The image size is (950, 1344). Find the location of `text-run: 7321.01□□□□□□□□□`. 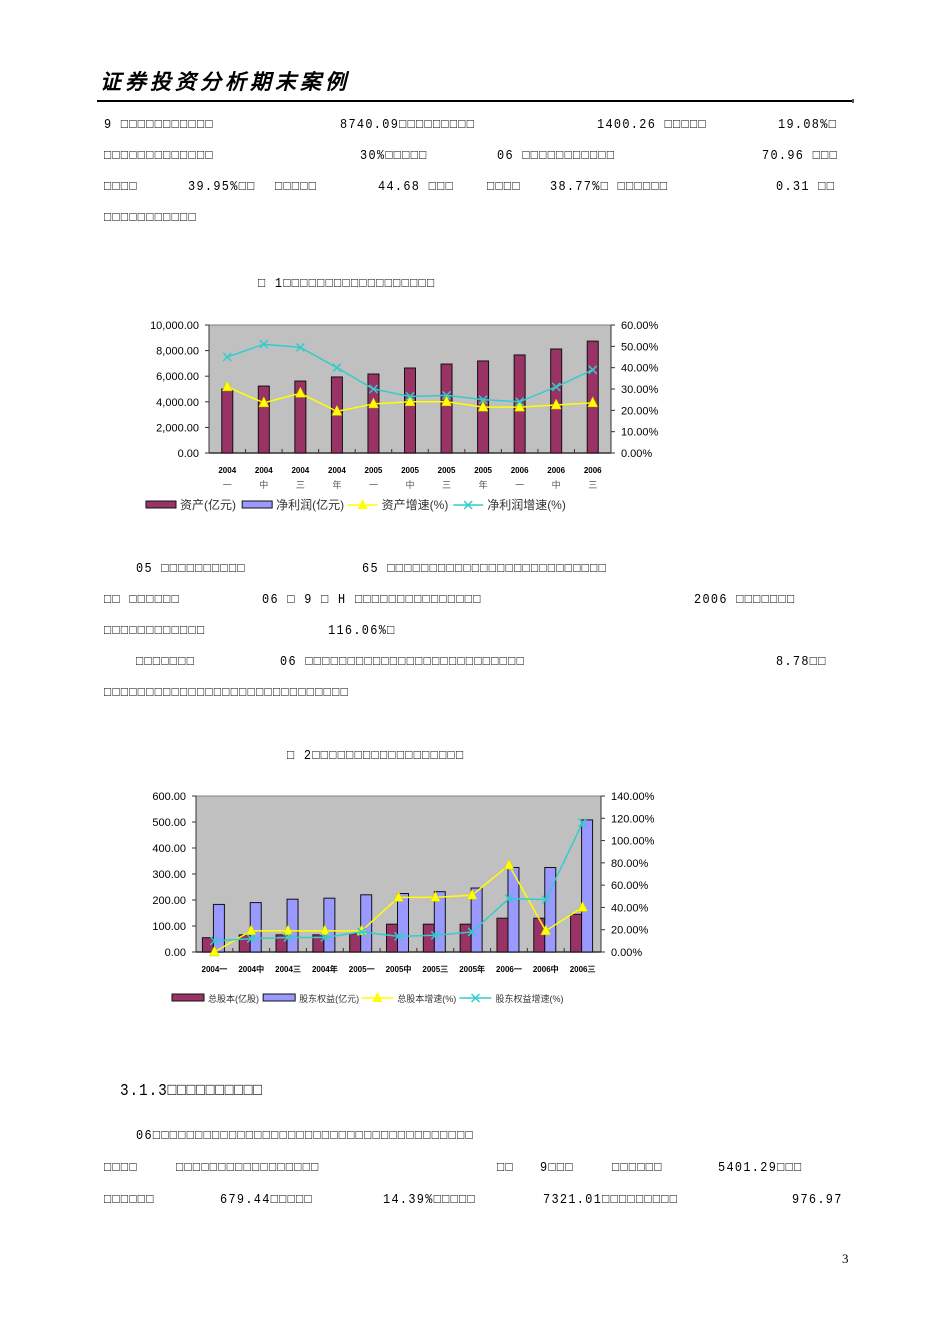

text-run: 7321.01□□□□□□□□□ is located at coordinates (611, 1200).